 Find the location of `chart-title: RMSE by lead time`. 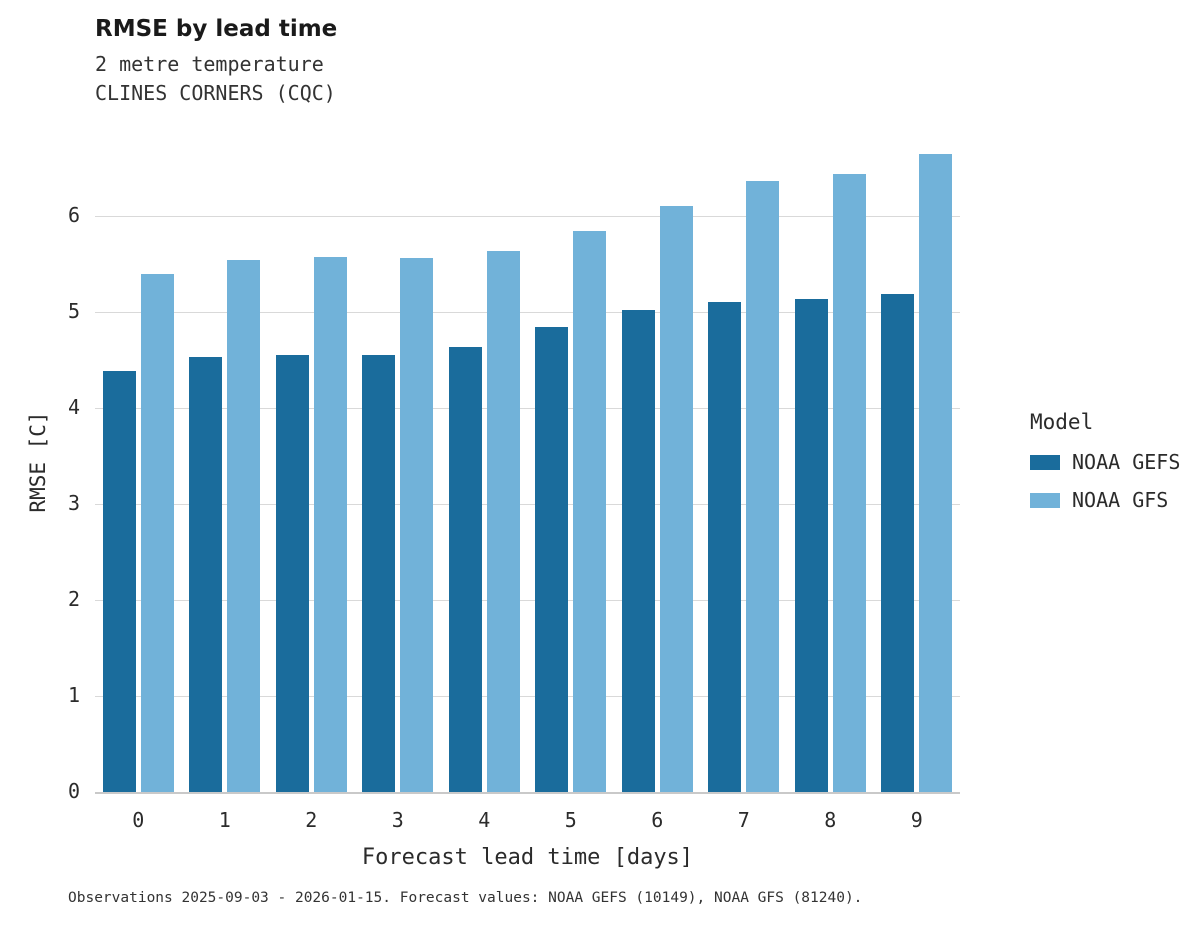

chart-title: RMSE by lead time is located at coordinates (216, 29).